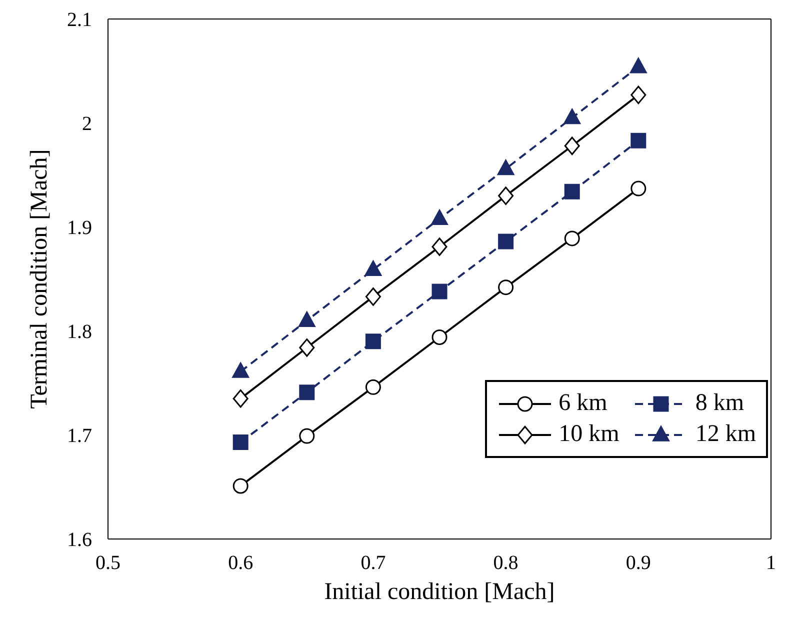  I want to click on y-tick-label: 1.6, so click(79, 540).